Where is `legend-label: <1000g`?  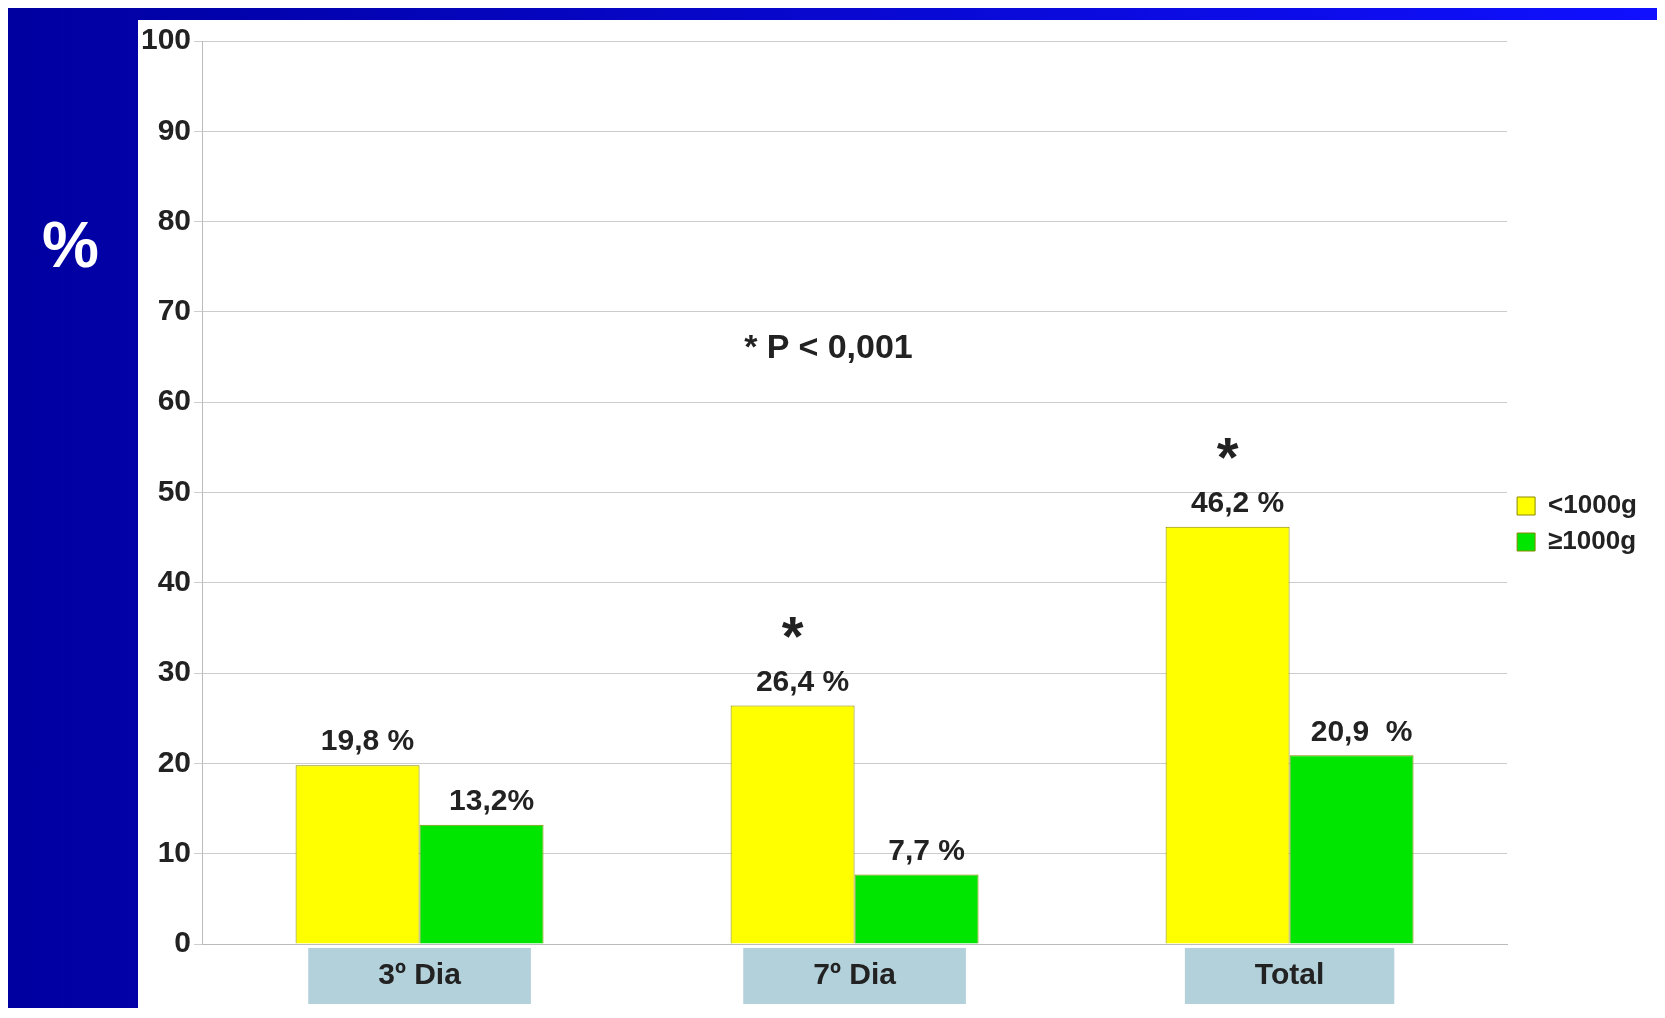 legend-label: <1000g is located at coordinates (1592, 504).